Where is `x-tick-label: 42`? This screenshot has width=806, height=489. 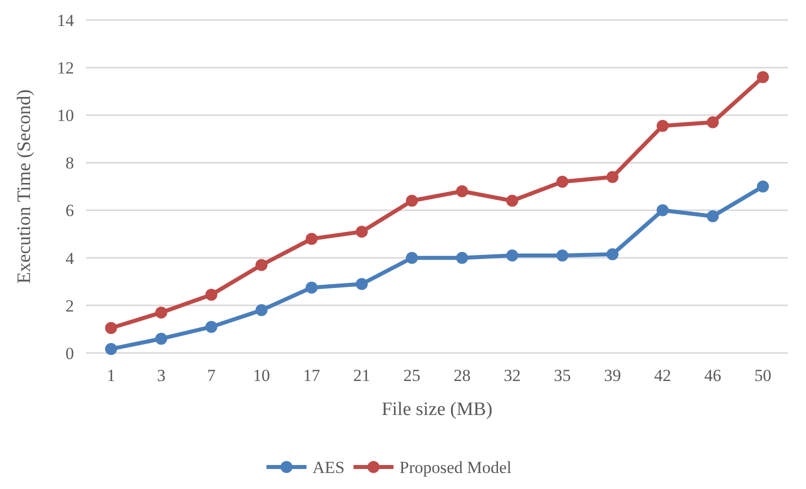 x-tick-label: 42 is located at coordinates (663, 375).